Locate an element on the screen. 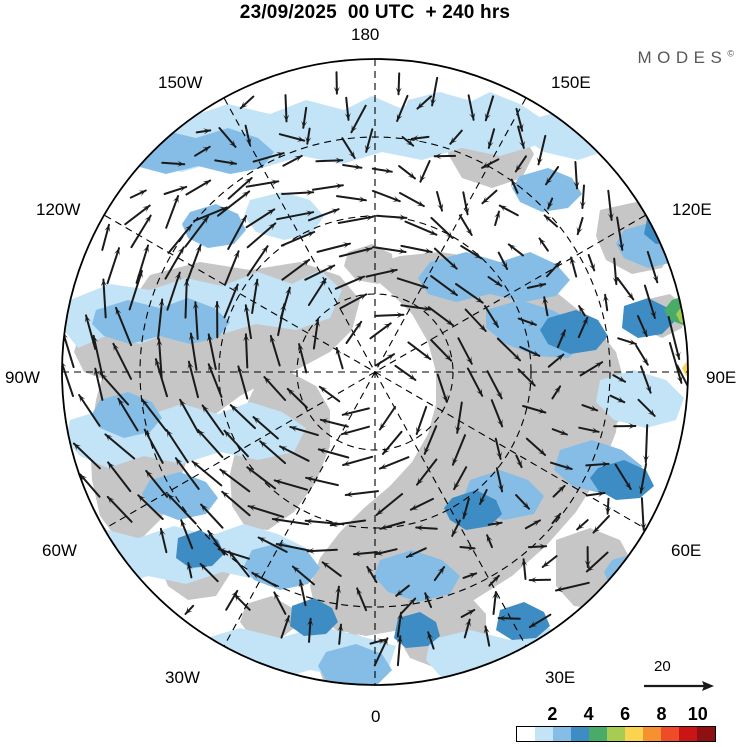  colorbar-ticks: 2 4 6 8 10 is located at coordinates (616, 715).